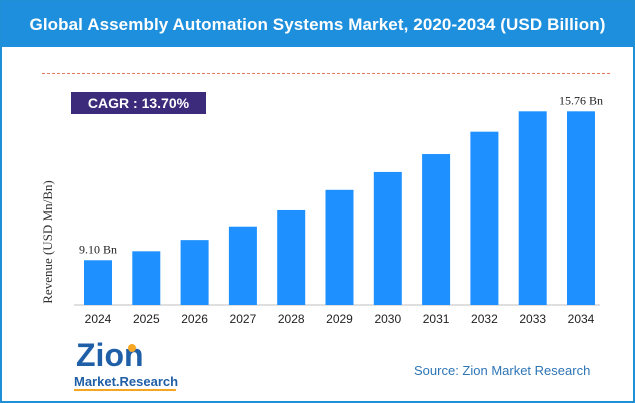 The width and height of the screenshot is (635, 403). What do you see at coordinates (436, 229) in the screenshot?
I see `bar-2031` at bounding box center [436, 229].